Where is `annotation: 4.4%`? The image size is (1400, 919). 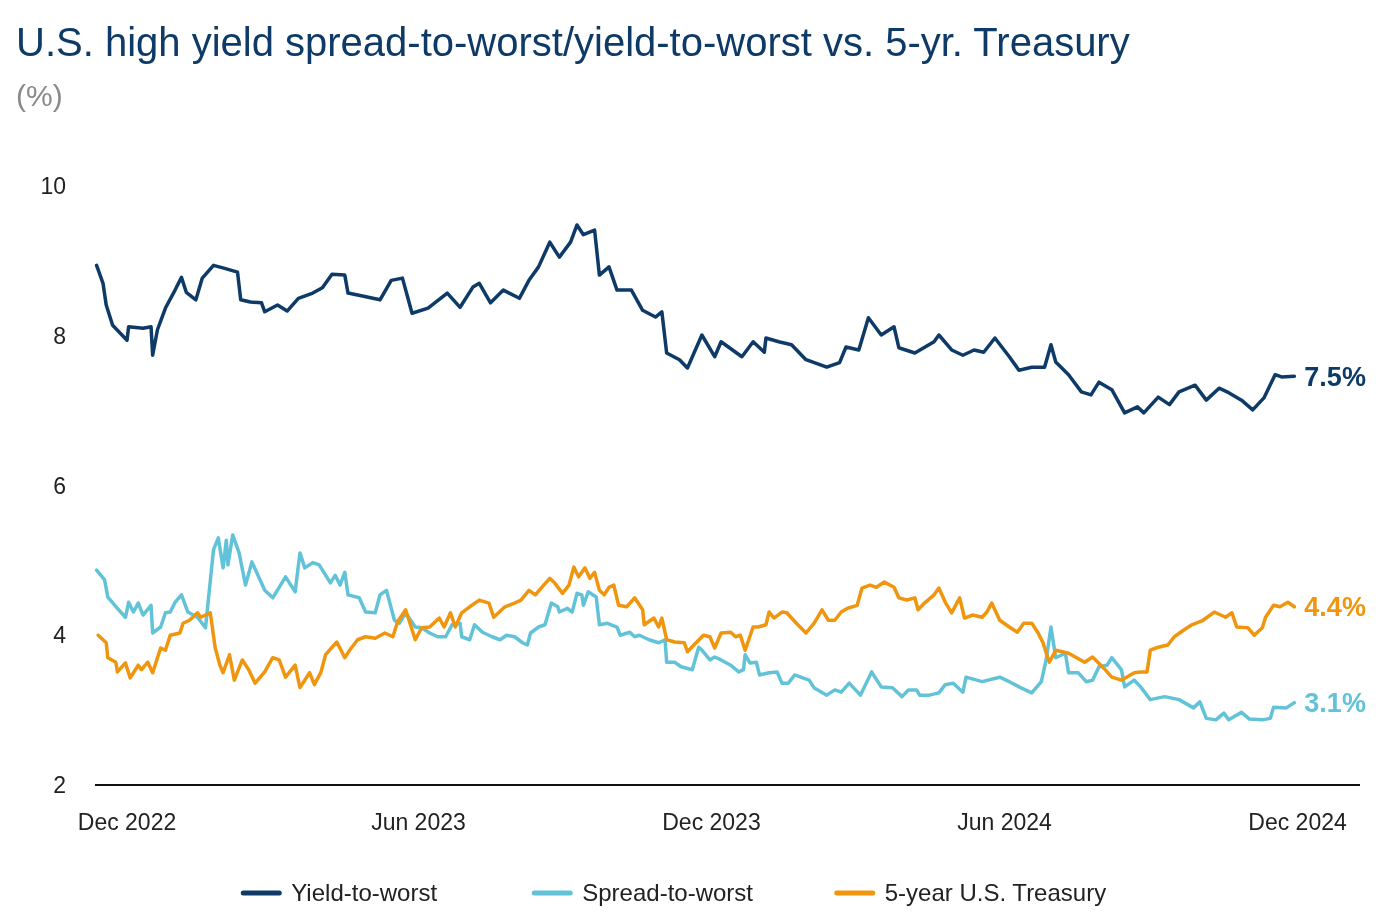 annotation: 4.4% is located at coordinates (1335, 607).